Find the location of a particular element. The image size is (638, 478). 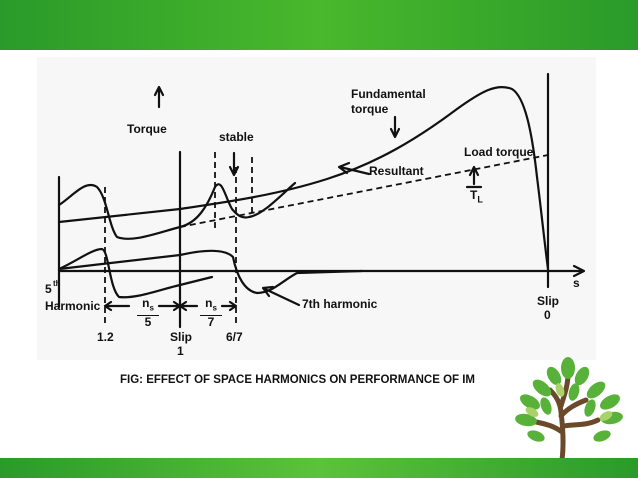

tl-label: TL is located at coordinates (476, 197).